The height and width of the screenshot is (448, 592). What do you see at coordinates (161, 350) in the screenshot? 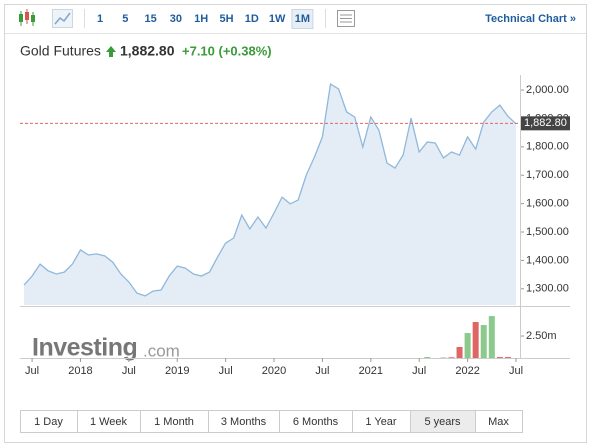
I see `watermark-suffix: .com` at bounding box center [161, 350].